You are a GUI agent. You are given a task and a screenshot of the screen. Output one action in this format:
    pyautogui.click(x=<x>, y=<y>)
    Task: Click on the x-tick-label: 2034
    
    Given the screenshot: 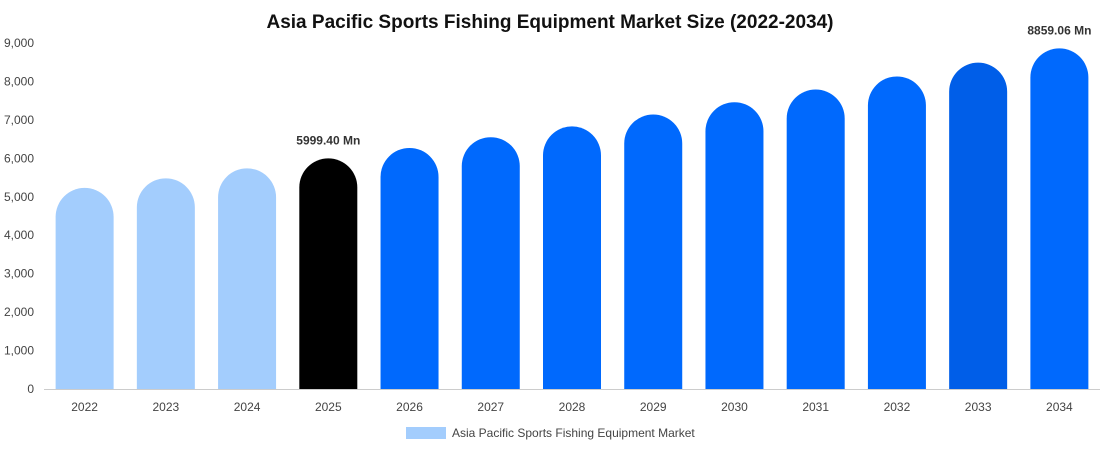 What is the action you would take?
    pyautogui.click(x=1059, y=407)
    